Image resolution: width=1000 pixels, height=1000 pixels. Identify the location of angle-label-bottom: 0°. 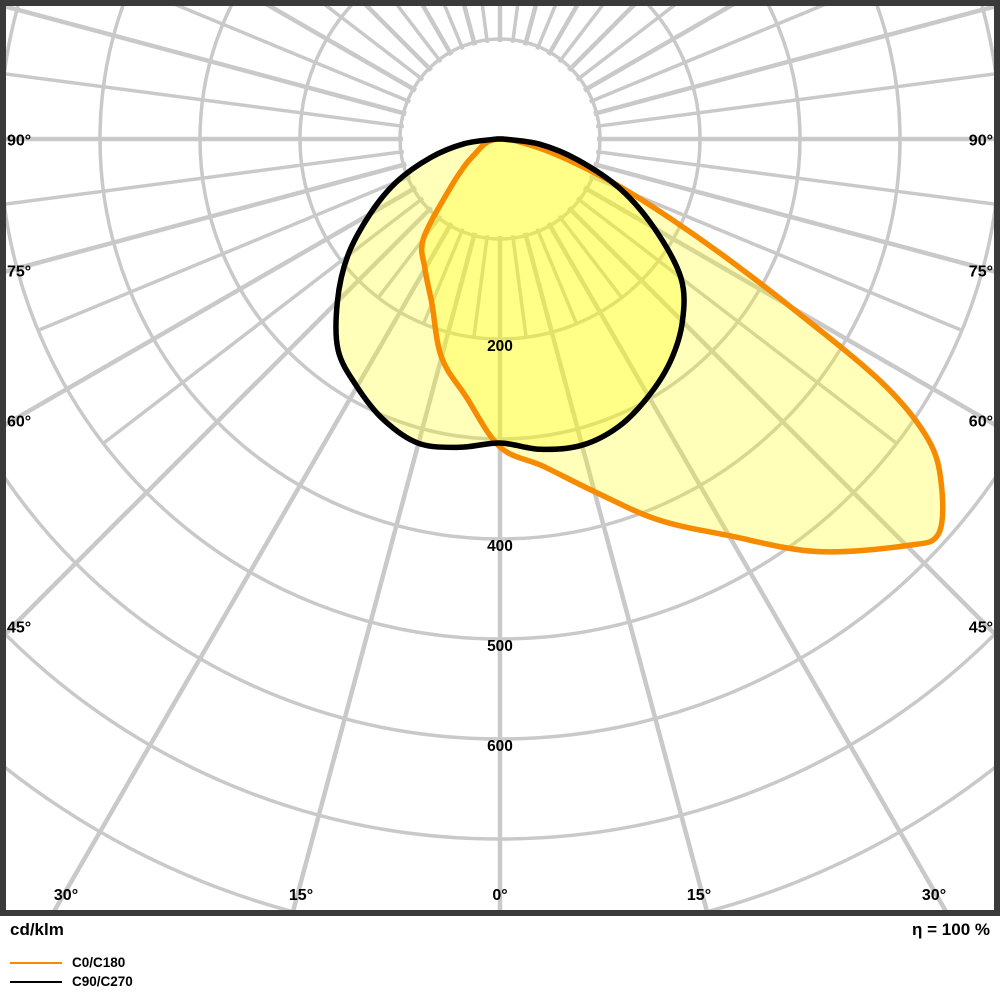
(499, 895).